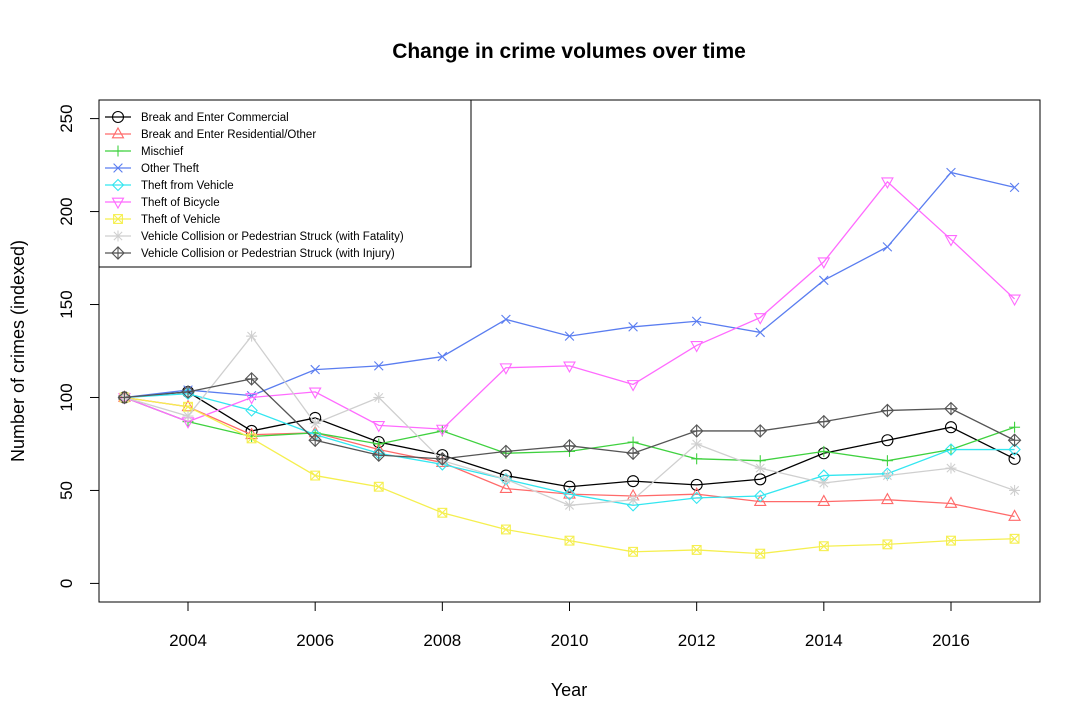 The image size is (1089, 727). What do you see at coordinates (228, 135) in the screenshot?
I see `legend-label: Break and Enter Residential/Other` at bounding box center [228, 135].